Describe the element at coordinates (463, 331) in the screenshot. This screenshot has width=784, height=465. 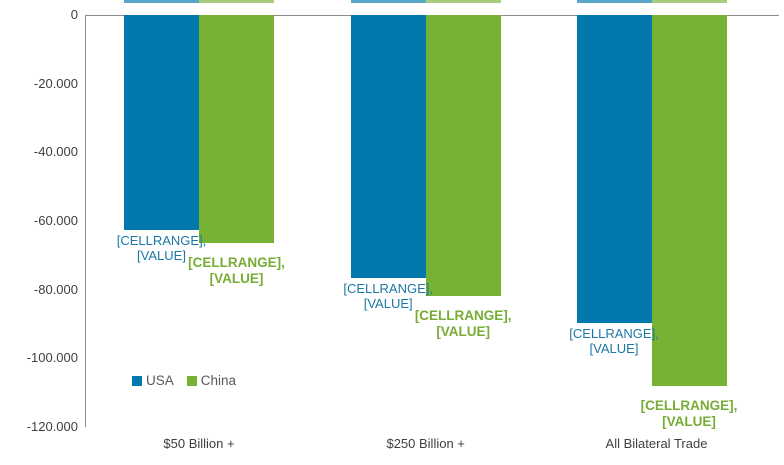
I see `data-label-china-1-line-1: [VALUE]` at that location.